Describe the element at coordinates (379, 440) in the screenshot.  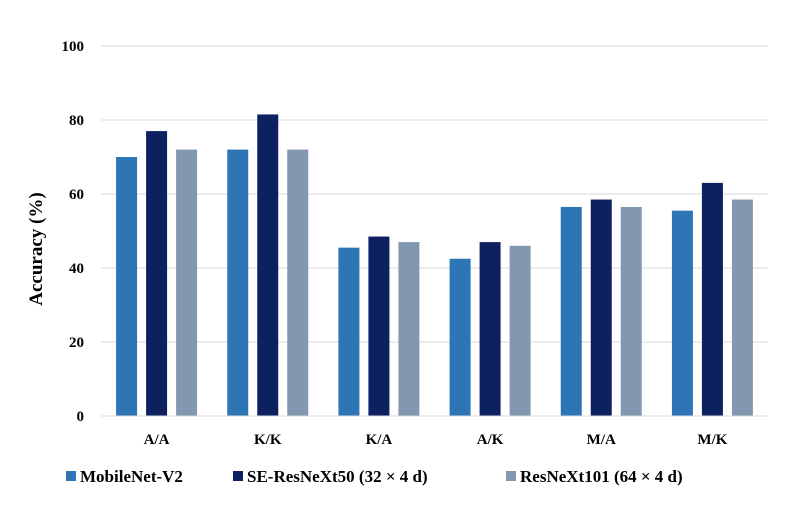
I see `x-tick-label: K/A` at that location.